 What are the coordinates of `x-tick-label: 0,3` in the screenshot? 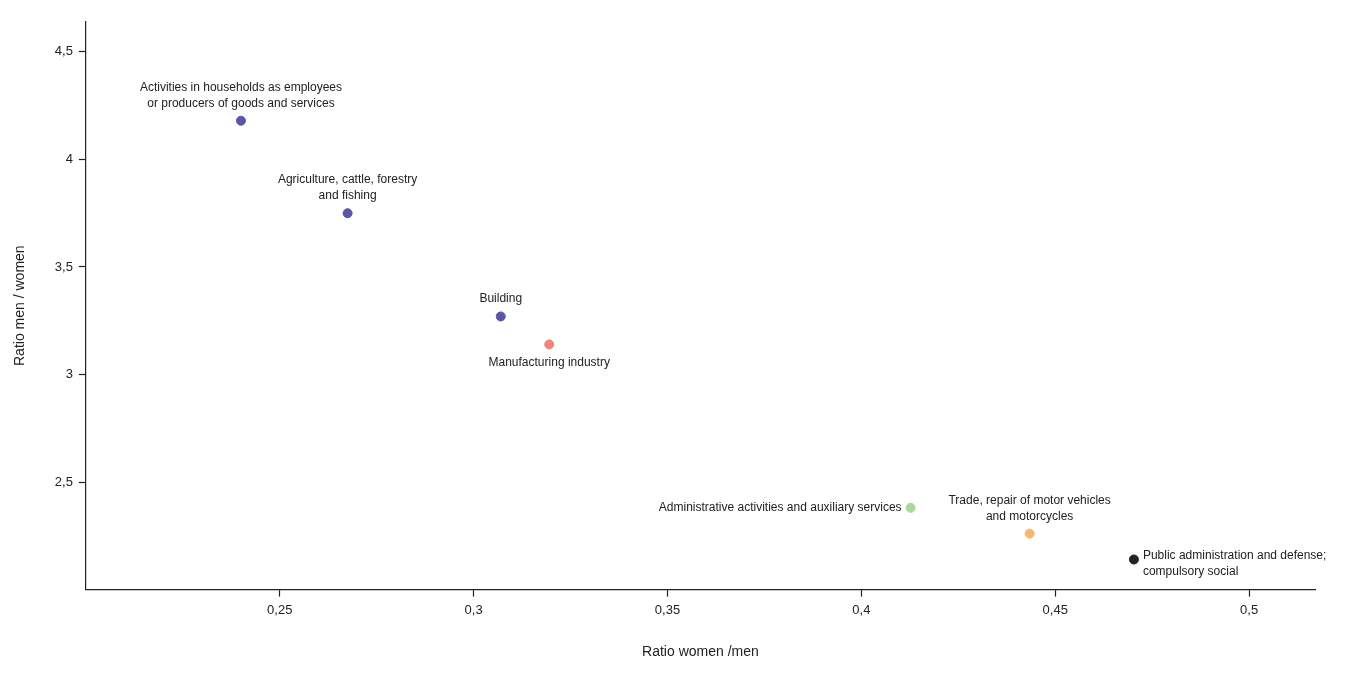 It's located at (473, 609).